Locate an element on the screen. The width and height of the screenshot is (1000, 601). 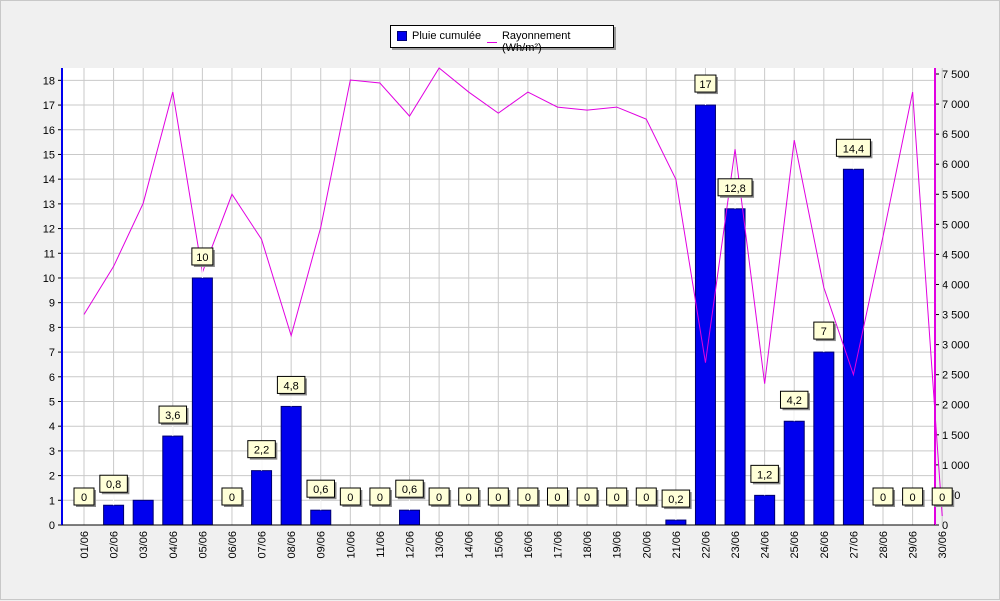
y-left-tick-label: 9 is located at coordinates (52, 304).